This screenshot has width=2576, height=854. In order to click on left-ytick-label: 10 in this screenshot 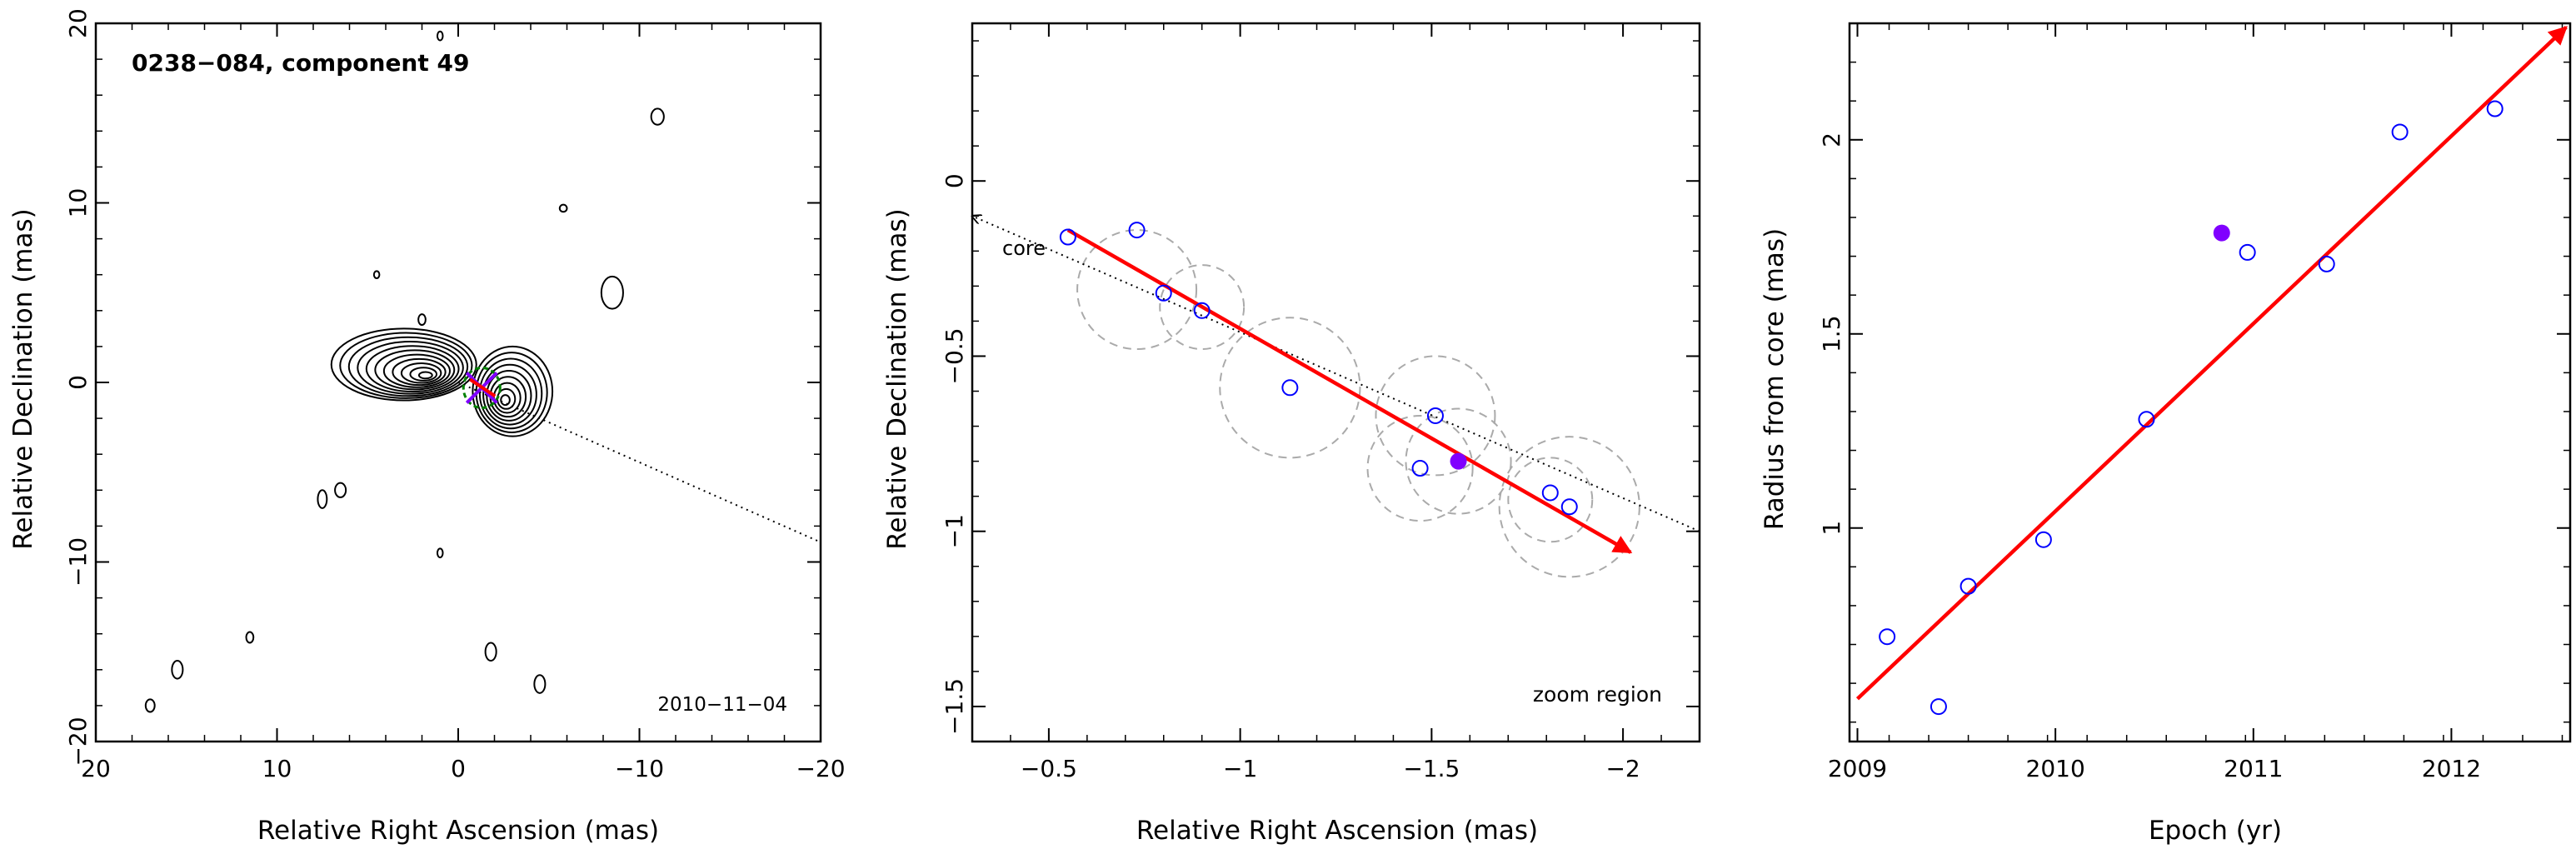, I will do `click(78, 203)`.